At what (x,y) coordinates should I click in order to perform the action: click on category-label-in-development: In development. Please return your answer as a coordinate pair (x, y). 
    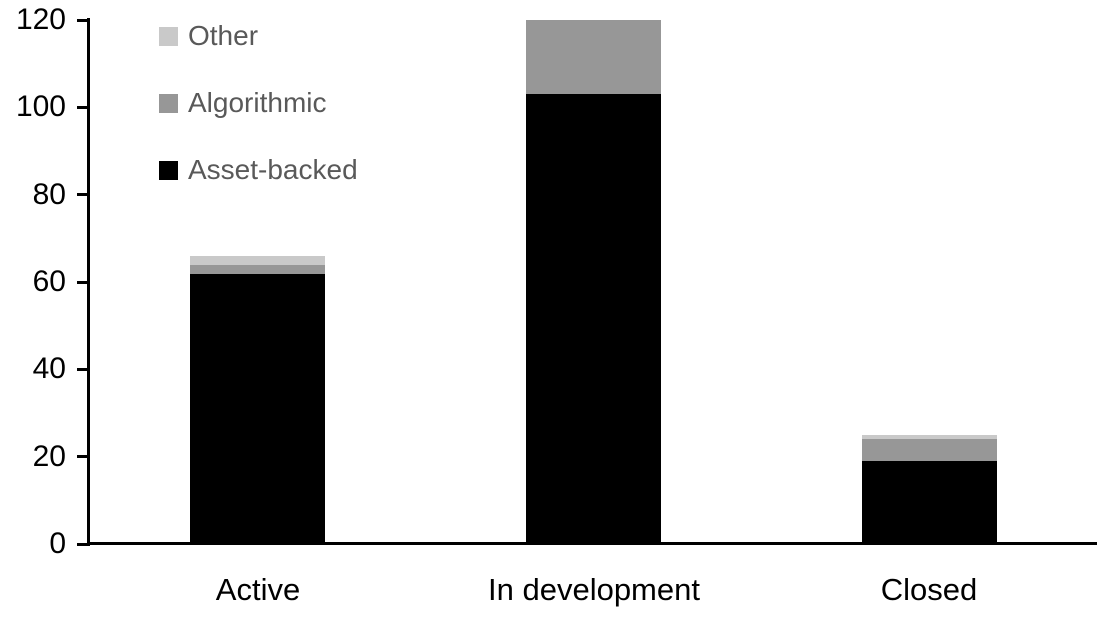
    Looking at the image, I should click on (594, 589).